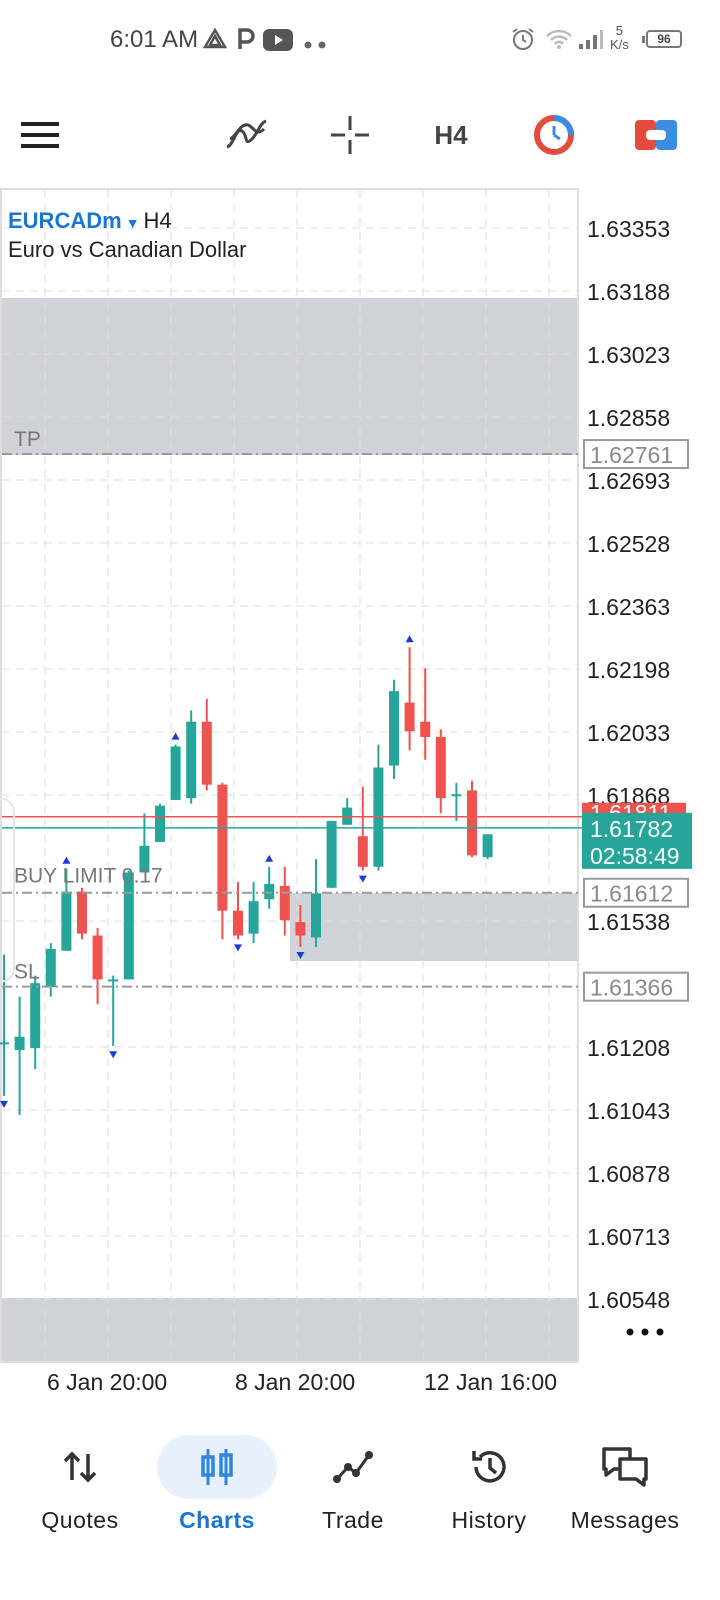 This screenshot has height=1600, width=720. What do you see at coordinates (350, 135) in the screenshot?
I see `crosshair-icon` at bounding box center [350, 135].